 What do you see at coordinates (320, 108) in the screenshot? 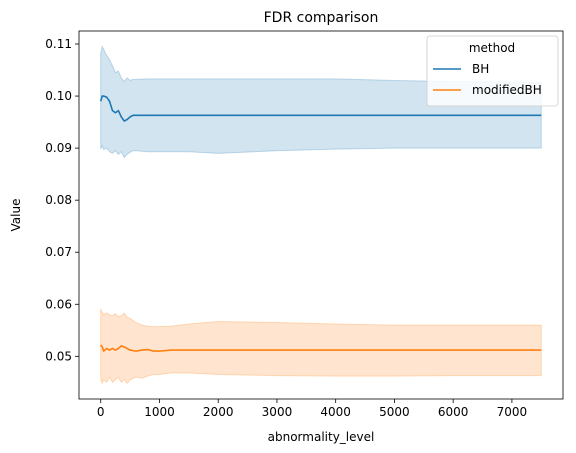
I see `series-line-BH` at bounding box center [320, 108].